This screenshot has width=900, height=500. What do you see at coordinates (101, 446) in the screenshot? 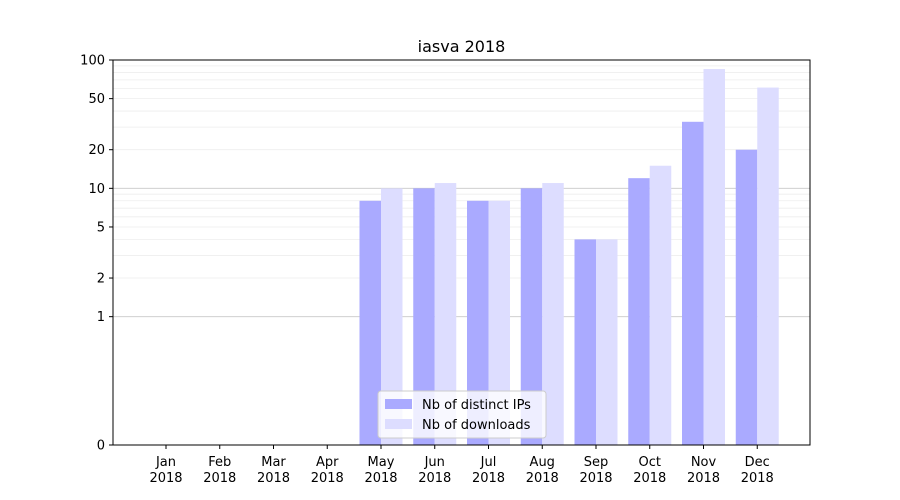
I see `y-tick-label: 0` at bounding box center [101, 446].